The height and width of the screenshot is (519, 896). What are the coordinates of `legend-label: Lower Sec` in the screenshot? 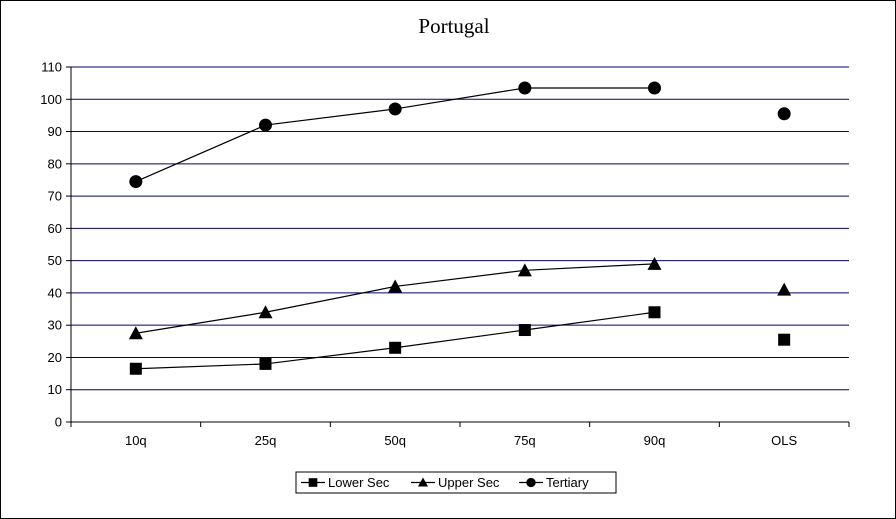 It's located at (359, 482).